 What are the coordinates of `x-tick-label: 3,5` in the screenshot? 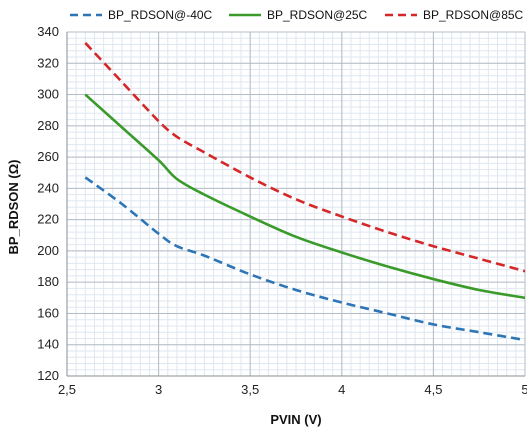 It's located at (250, 389).